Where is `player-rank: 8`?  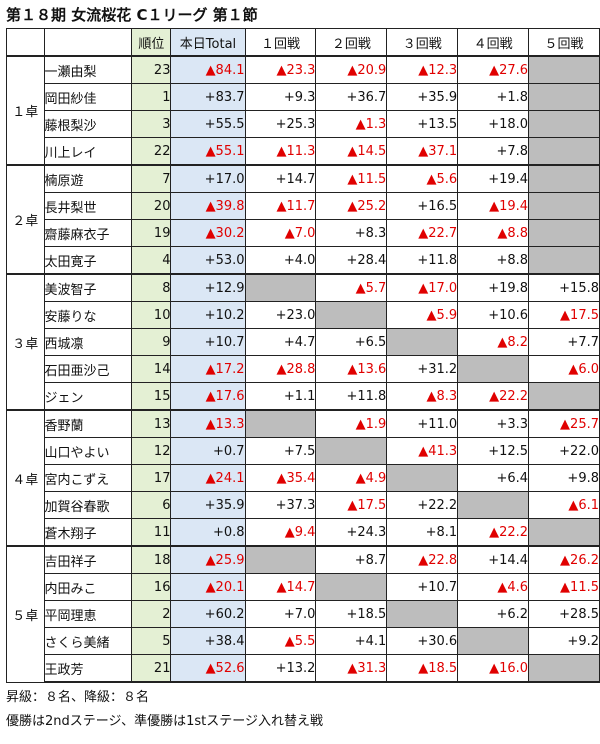 player-rank: 8 is located at coordinates (151, 287).